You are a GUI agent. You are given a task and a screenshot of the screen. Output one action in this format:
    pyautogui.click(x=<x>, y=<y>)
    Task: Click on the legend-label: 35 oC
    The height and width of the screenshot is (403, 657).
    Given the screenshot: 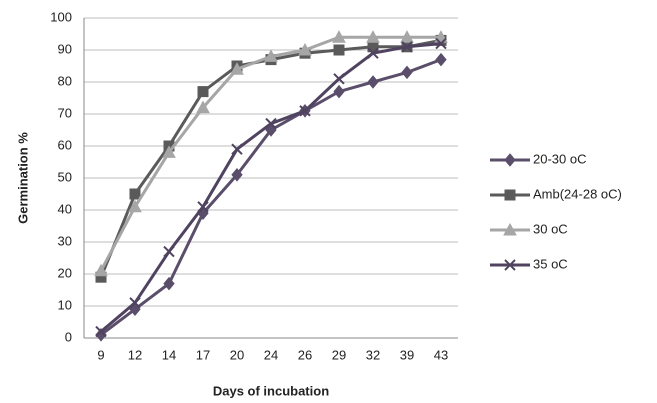 What is the action you would take?
    pyautogui.click(x=550, y=263)
    